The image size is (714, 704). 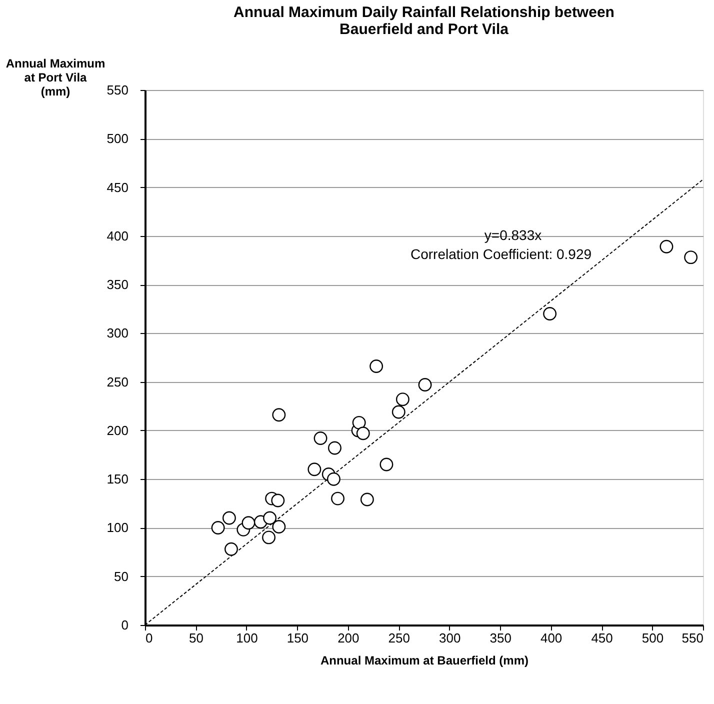 I want to click on y-tick-label: 100, so click(x=117, y=528).